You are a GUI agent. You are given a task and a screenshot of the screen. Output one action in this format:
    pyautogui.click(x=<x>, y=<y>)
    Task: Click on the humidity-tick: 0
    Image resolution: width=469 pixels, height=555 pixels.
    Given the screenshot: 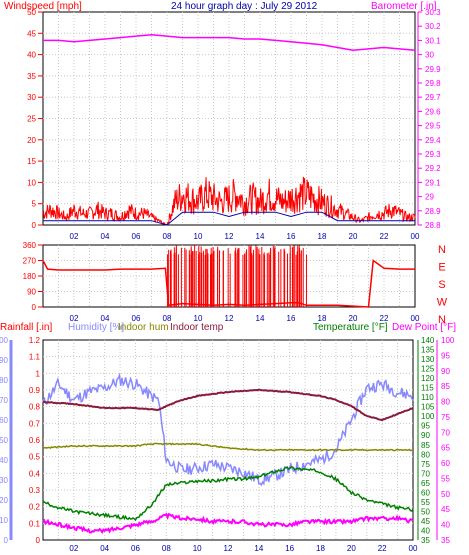 What is the action you would take?
    pyautogui.click(x=6, y=540)
    